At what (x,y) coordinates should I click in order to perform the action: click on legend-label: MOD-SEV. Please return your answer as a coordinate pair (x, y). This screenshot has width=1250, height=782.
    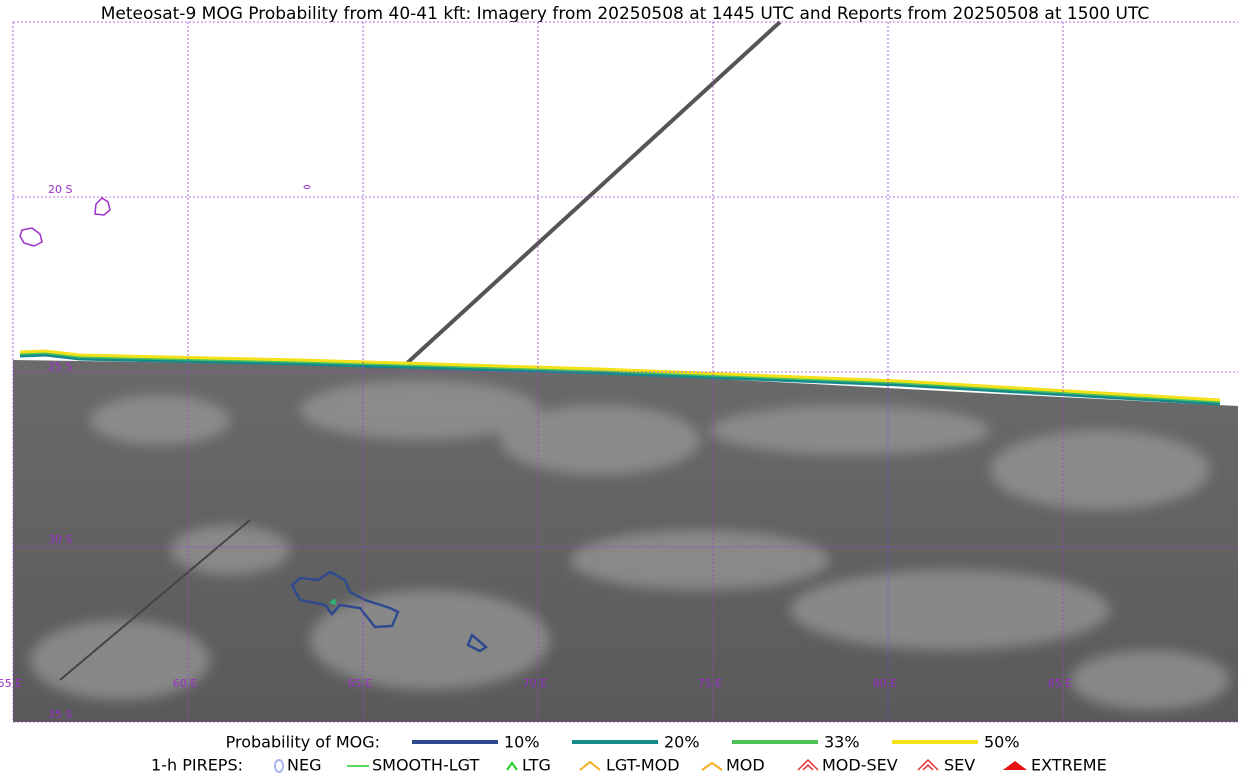
    Looking at the image, I should click on (860, 765).